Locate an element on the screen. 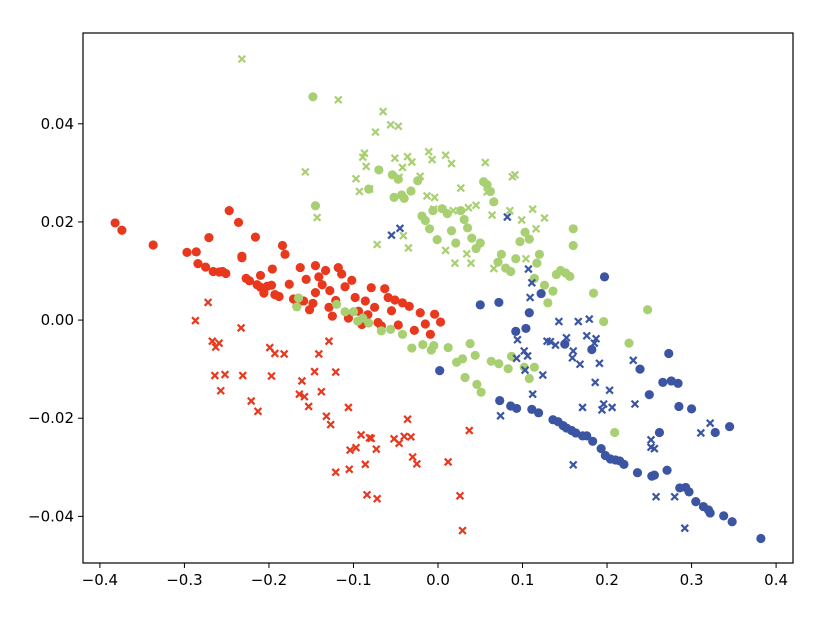  x-tick-label: −0.4 is located at coordinates (100, 580).